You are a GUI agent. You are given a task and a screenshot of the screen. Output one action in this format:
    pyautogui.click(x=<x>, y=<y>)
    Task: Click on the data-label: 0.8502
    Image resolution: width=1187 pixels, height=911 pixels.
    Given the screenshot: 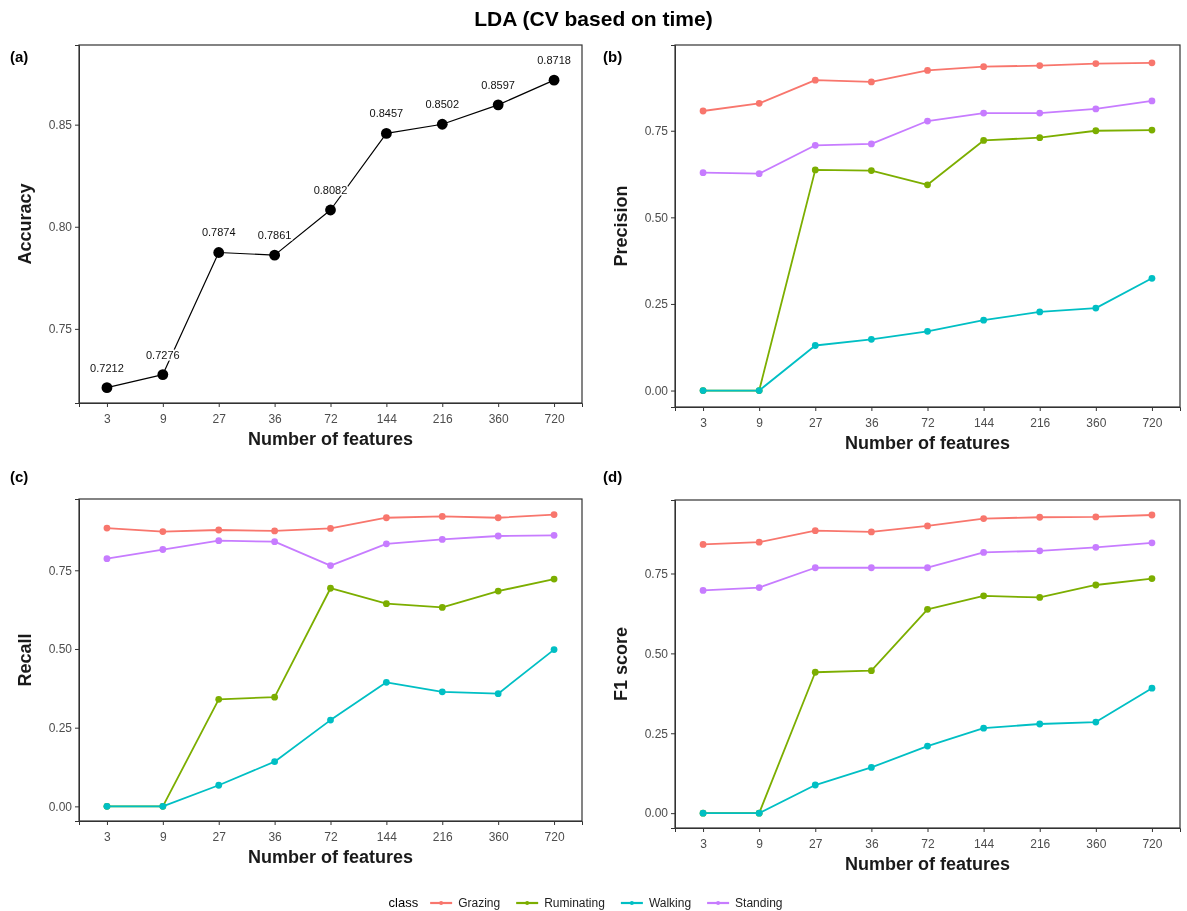 What is the action you would take?
    pyautogui.click(x=442, y=104)
    